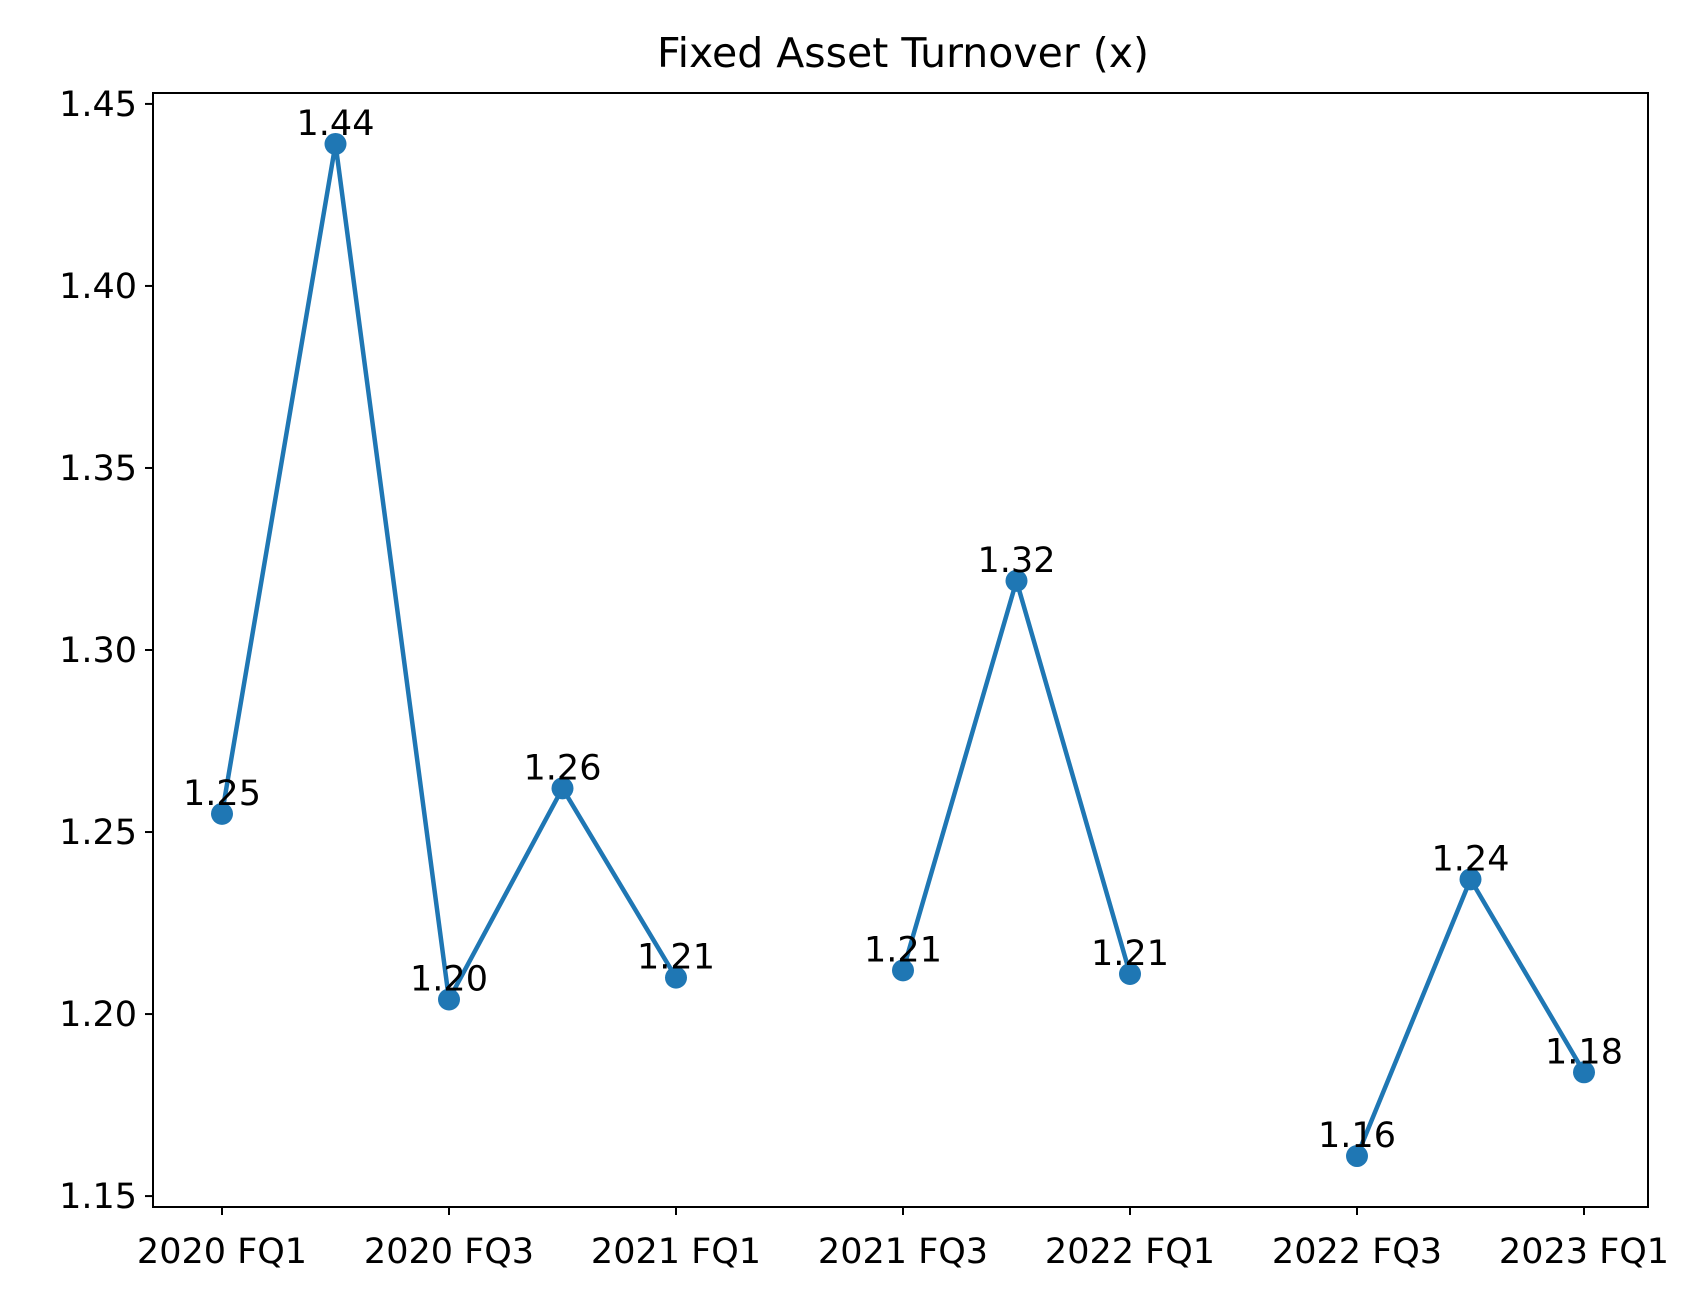 The width and height of the screenshot is (1703, 1302). What do you see at coordinates (98, 469) in the screenshot?
I see `y-tick-label: 1.35` at bounding box center [98, 469].